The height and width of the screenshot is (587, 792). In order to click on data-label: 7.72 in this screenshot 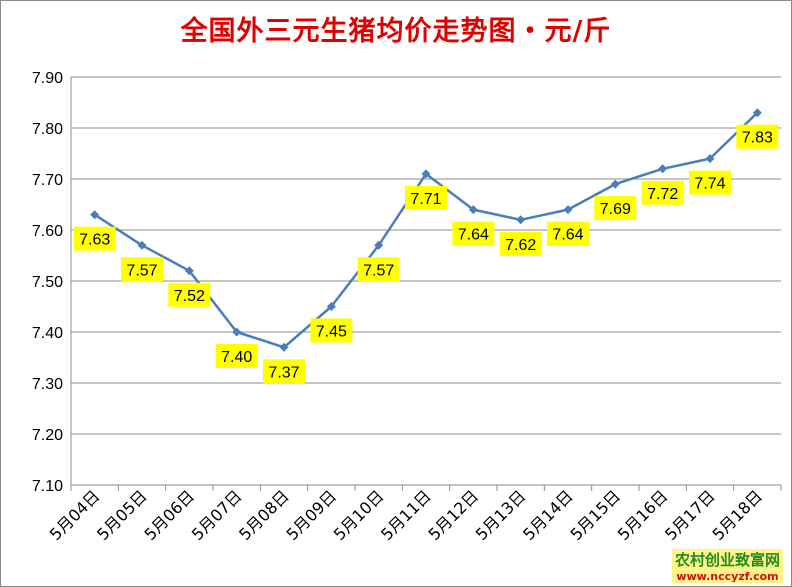, I will do `click(662, 194)`.